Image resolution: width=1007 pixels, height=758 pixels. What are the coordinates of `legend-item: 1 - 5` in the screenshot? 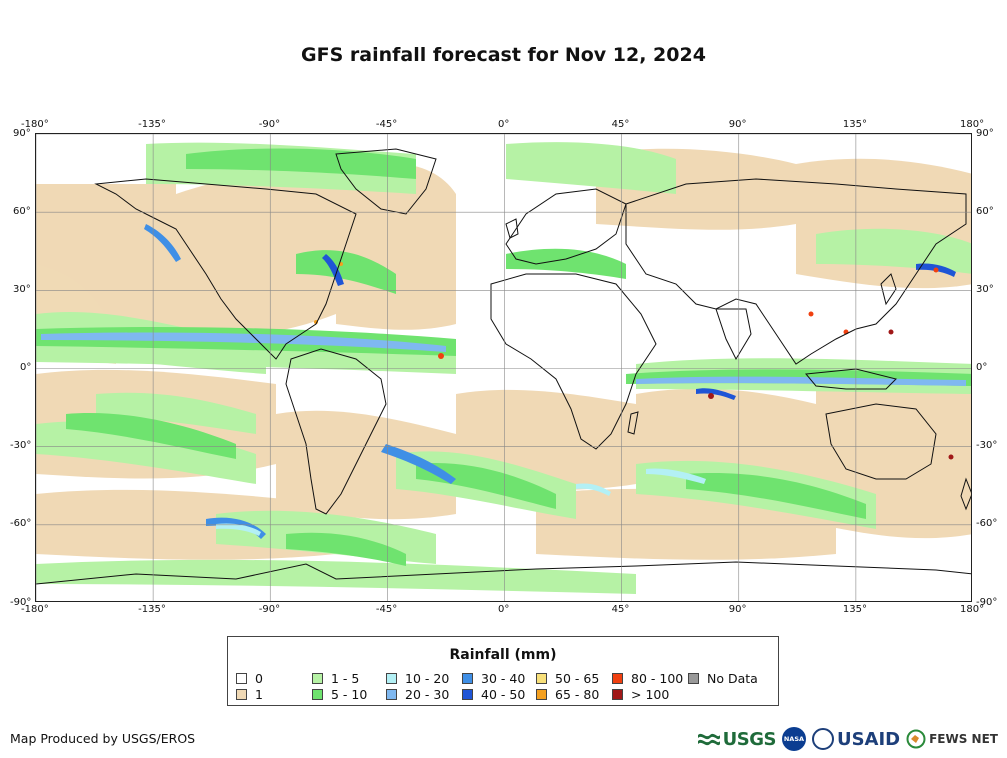 It's located at (335, 678).